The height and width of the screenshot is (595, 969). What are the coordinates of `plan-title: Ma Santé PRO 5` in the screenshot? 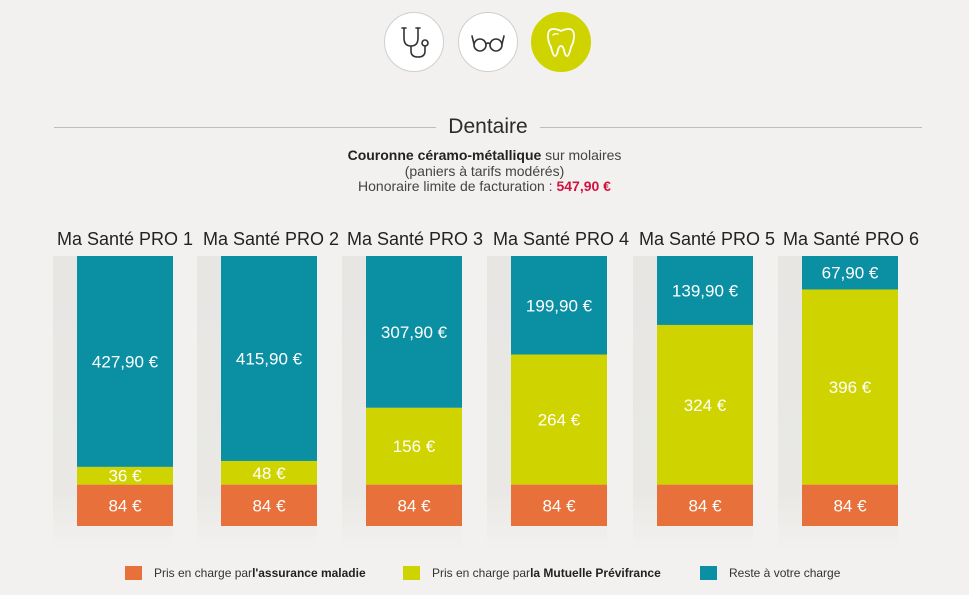 It's located at (707, 239).